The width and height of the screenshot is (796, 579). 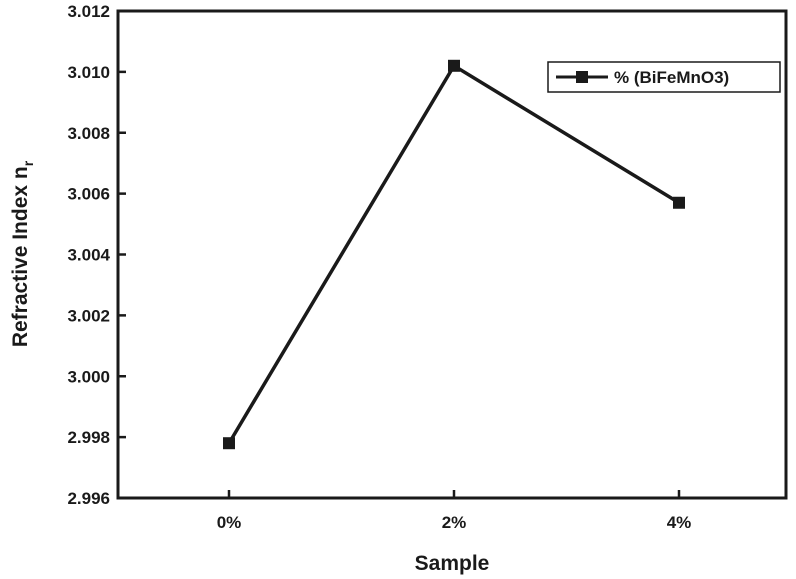 I want to click on y-tick-label: 3.000, so click(x=88, y=376).